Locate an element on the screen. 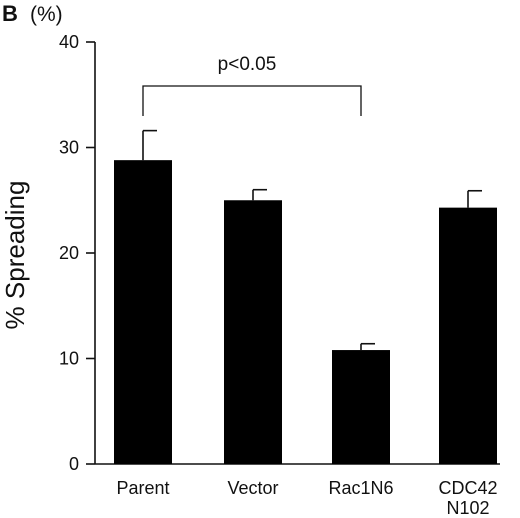 The height and width of the screenshot is (518, 520). x-category-label: Vector is located at coordinates (252, 488).